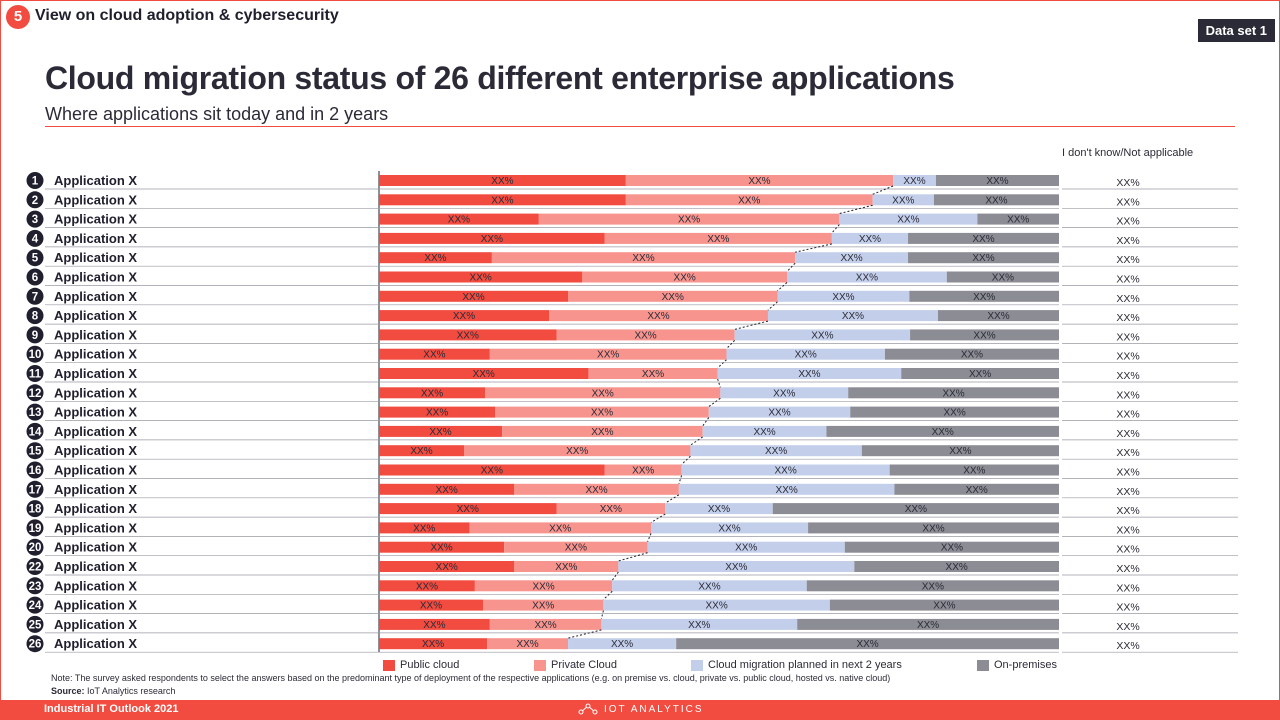 The width and height of the screenshot is (1280, 720). What do you see at coordinates (35, 452) in the screenshot?
I see `rank-number: 15` at bounding box center [35, 452].